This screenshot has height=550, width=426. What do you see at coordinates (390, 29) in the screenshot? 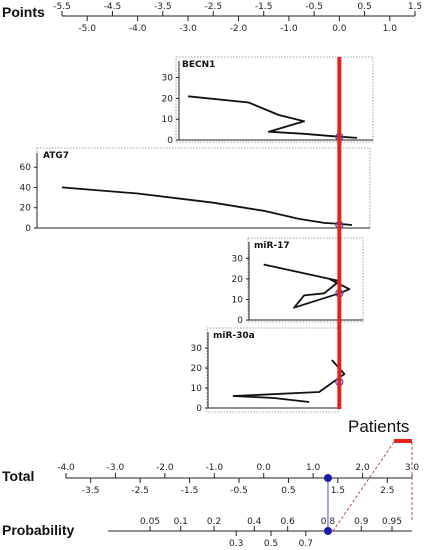
I see `points-lower-tick-label-6: 1.0` at bounding box center [390, 29].